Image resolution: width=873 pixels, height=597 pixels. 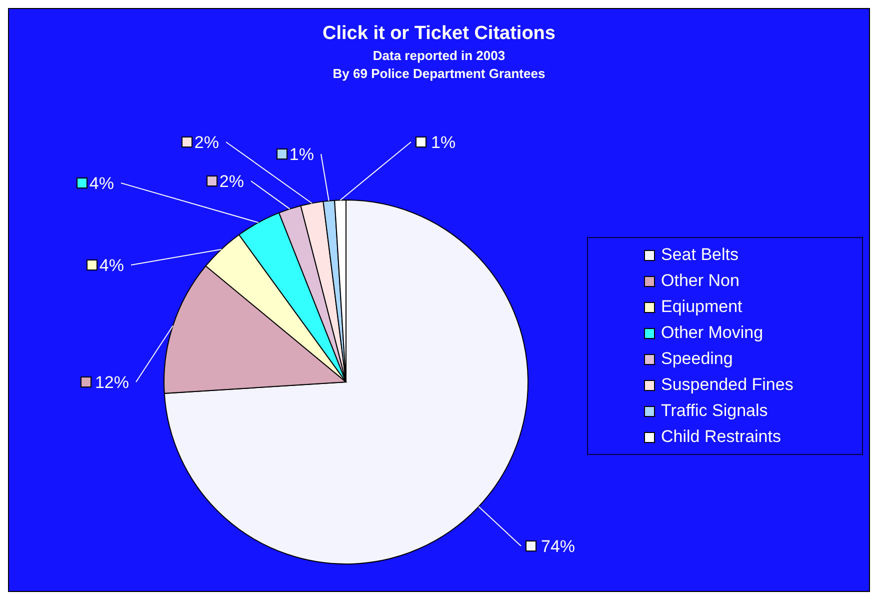 I want to click on legend-label: Eqiupment, so click(x=701, y=307).